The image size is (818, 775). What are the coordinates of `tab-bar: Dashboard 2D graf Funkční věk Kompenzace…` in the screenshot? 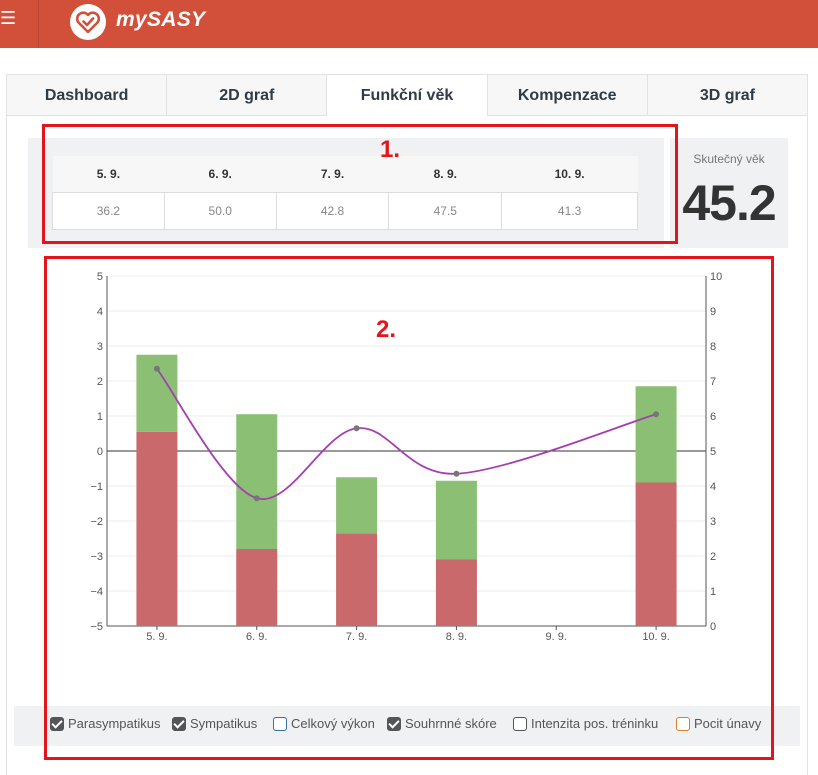 It's located at (407, 95).